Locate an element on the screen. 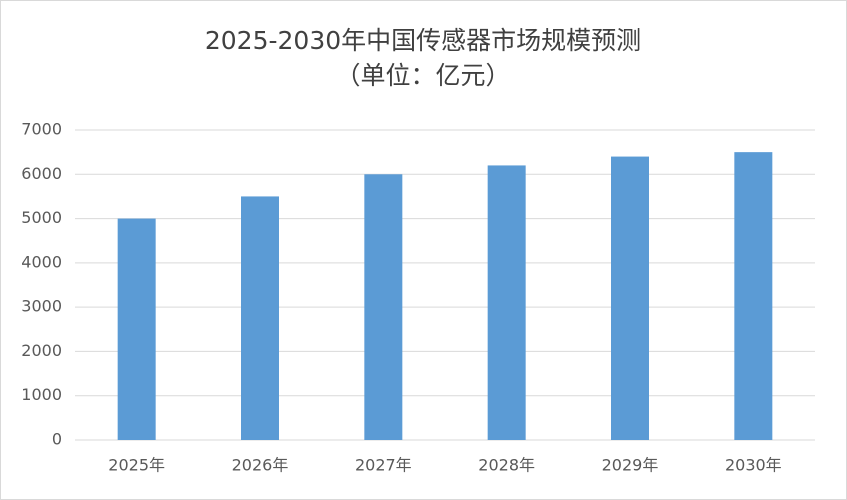 The width and height of the screenshot is (847, 500). y-tick-label: 1000 is located at coordinates (41, 394).